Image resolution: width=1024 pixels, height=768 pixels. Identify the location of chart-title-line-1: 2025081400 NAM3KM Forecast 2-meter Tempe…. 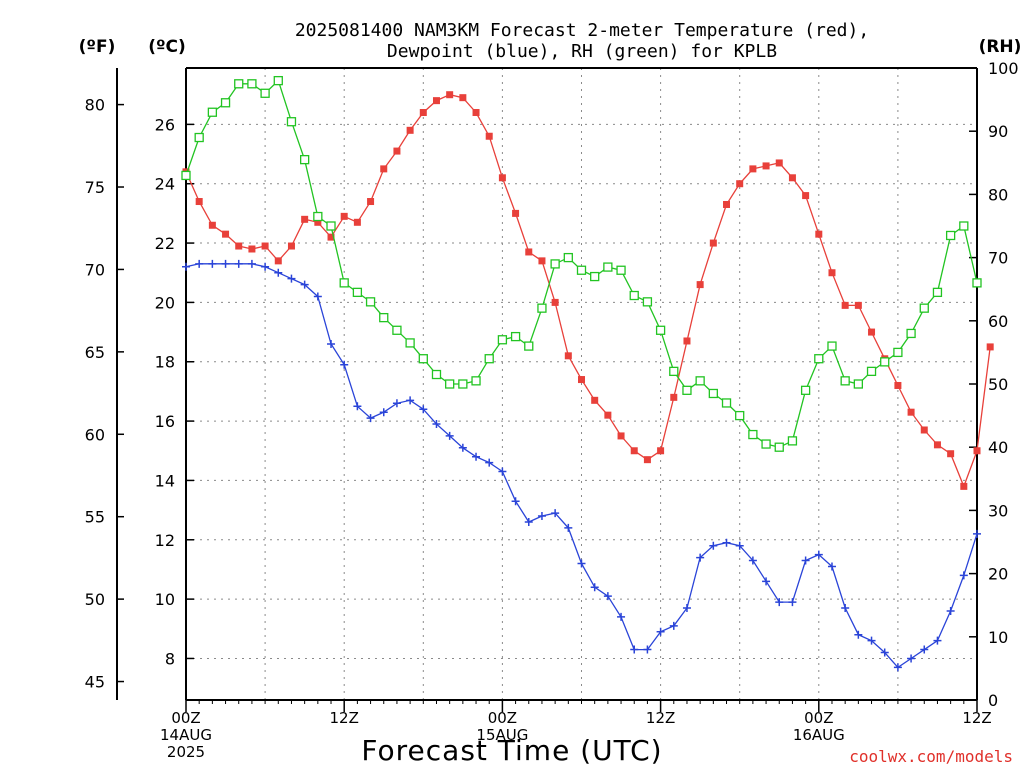
(582, 30).